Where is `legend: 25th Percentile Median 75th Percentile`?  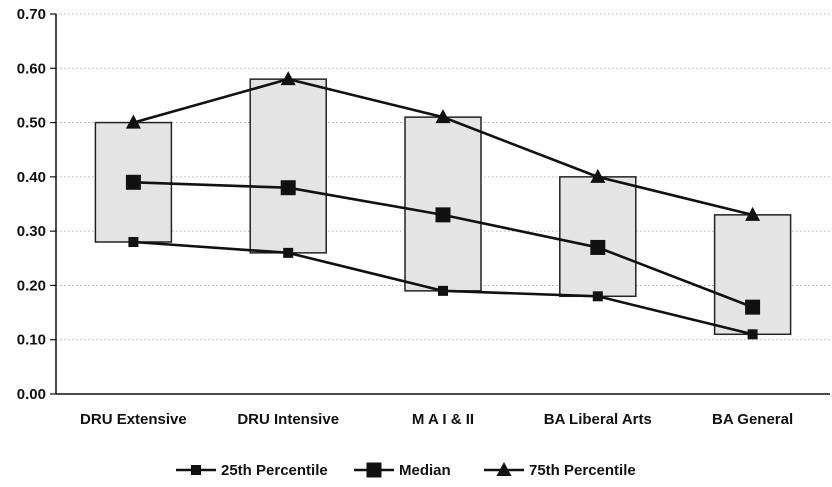
legend: 25th Percentile Median 75th Percentile is located at coordinates (406, 470).